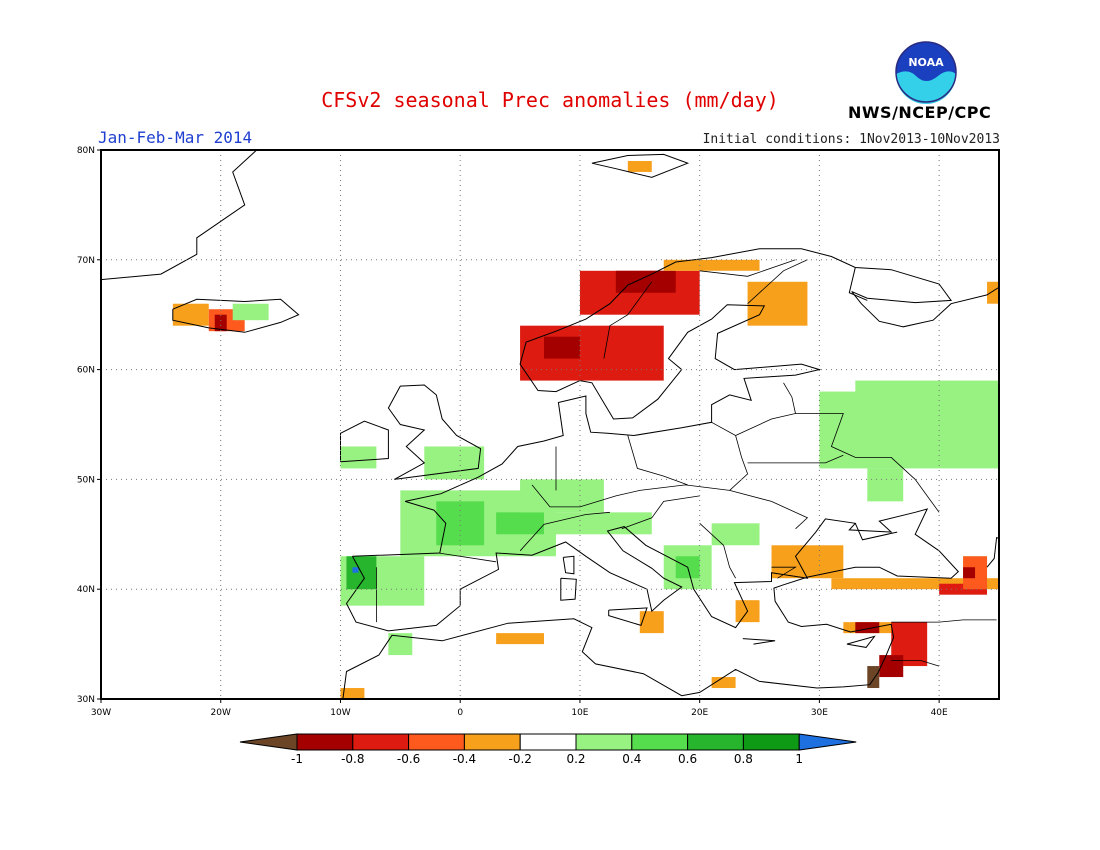  I want to click on colorbar-label: 0.4, so click(631, 759).